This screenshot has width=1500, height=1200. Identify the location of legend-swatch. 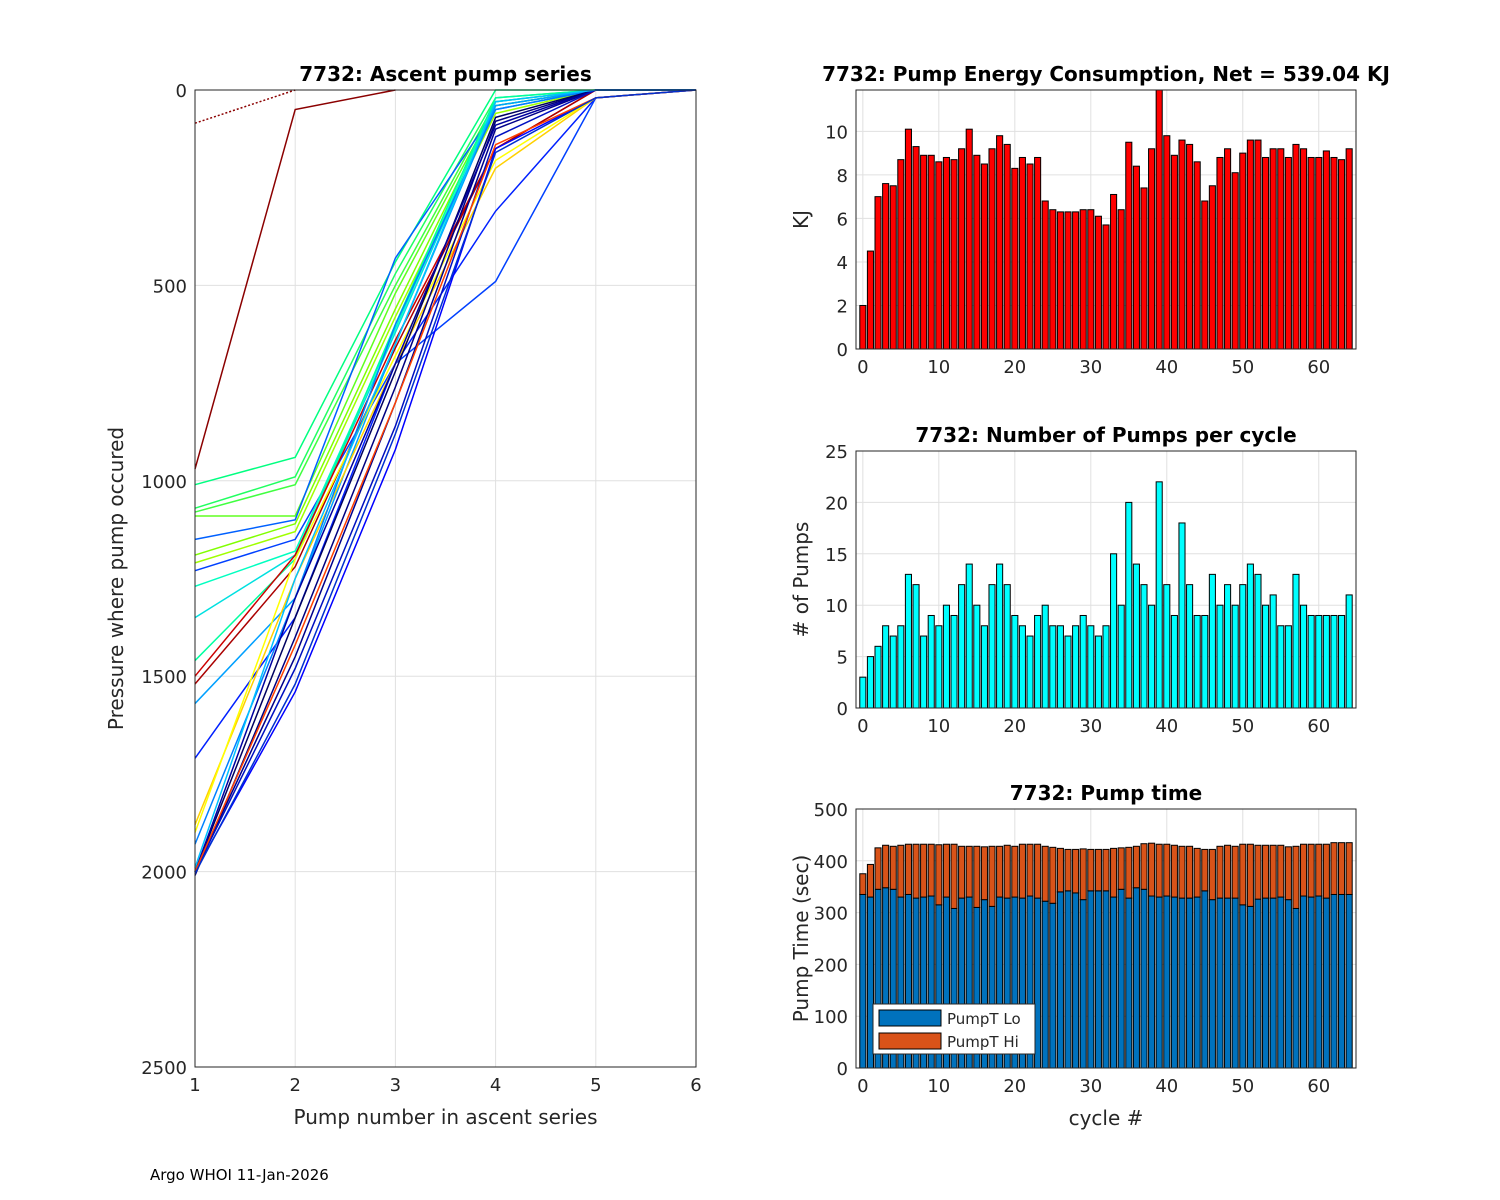
(910, 1041).